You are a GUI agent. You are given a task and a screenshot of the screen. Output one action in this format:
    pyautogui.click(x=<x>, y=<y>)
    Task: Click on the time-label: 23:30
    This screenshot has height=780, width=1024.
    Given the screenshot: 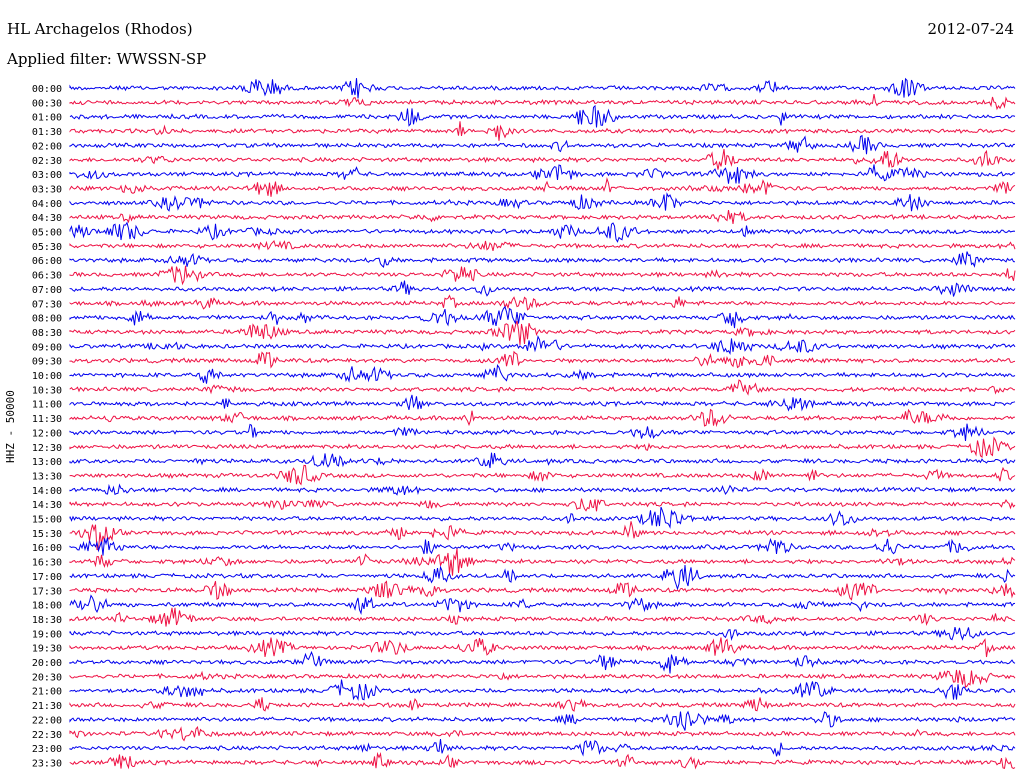 What is the action you would take?
    pyautogui.click(x=47, y=763)
    